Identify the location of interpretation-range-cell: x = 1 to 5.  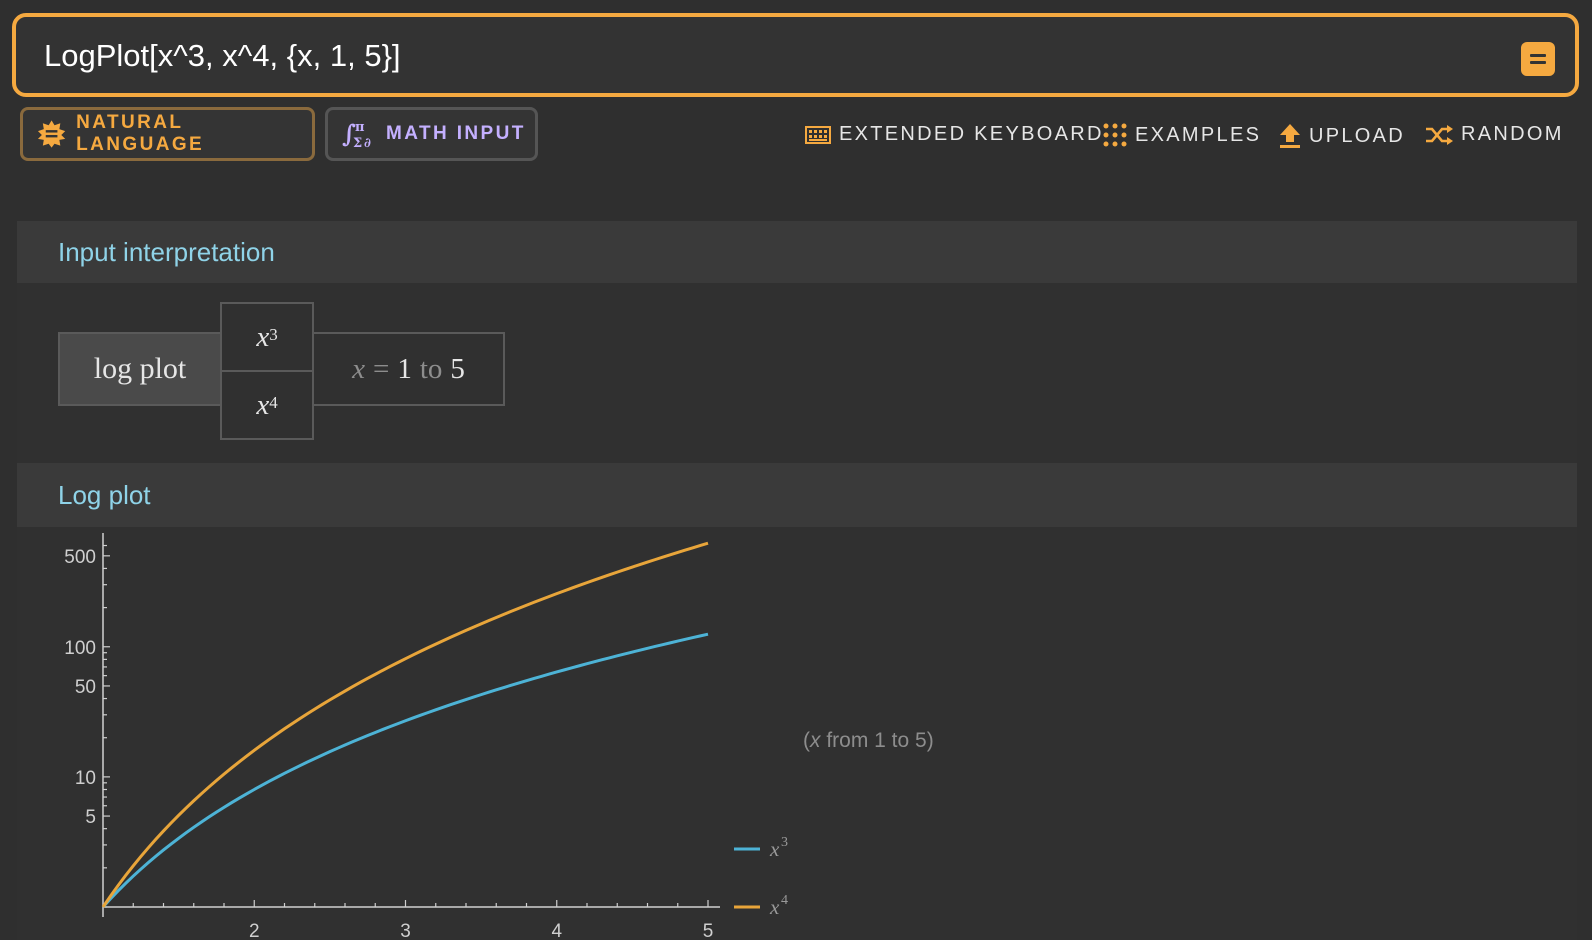
(408, 369).